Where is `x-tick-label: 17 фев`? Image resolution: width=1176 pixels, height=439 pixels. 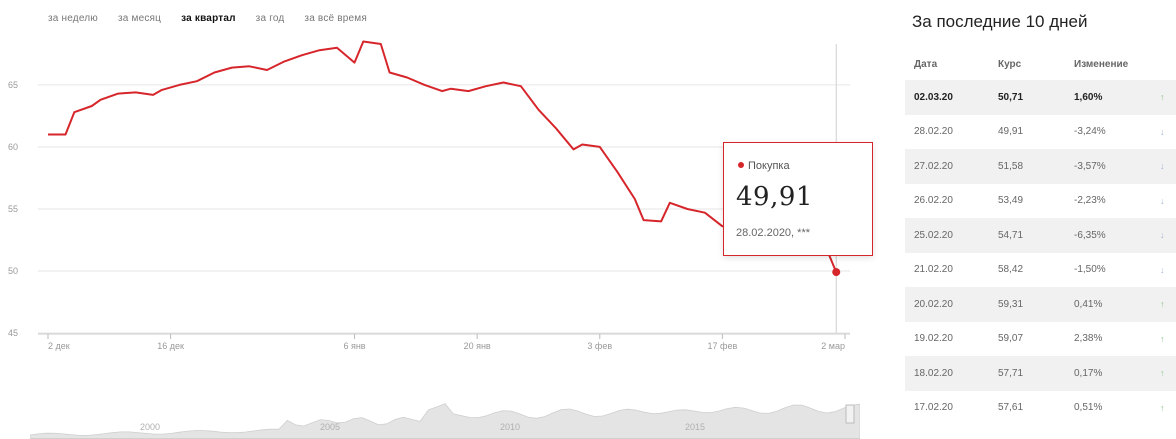 x-tick-label: 17 фев is located at coordinates (723, 346).